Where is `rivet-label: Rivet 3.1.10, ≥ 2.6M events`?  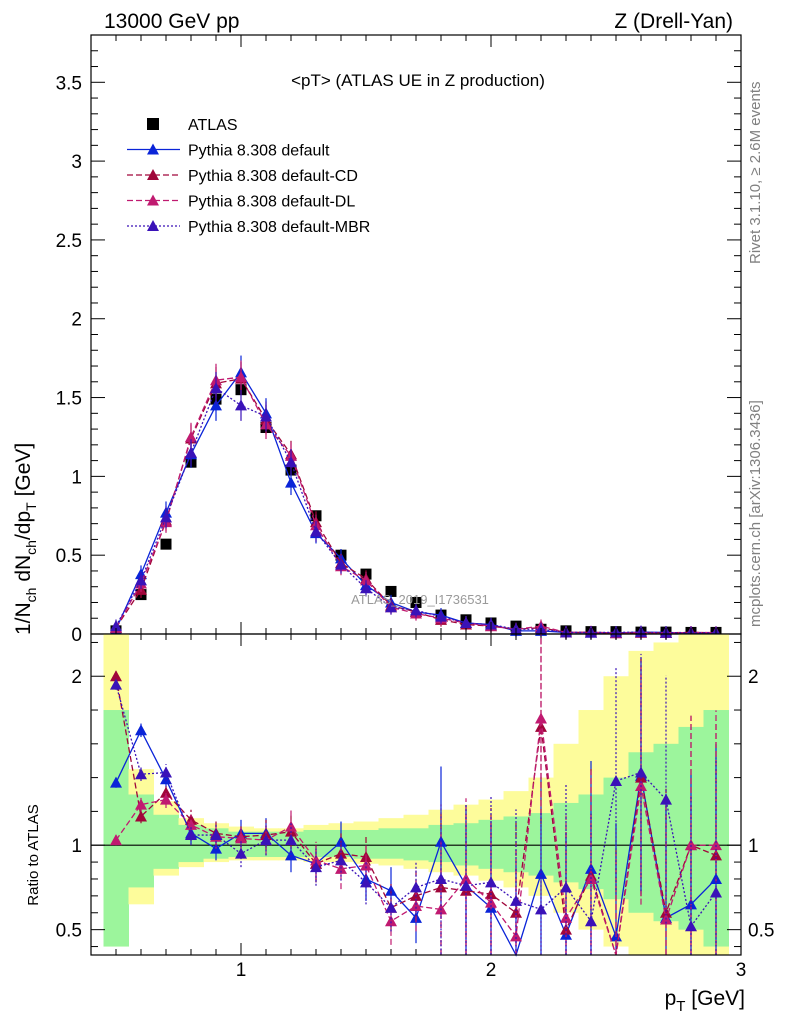
rivet-label: Rivet 3.1.10, ≥ 2.6M events is located at coordinates (755, 173).